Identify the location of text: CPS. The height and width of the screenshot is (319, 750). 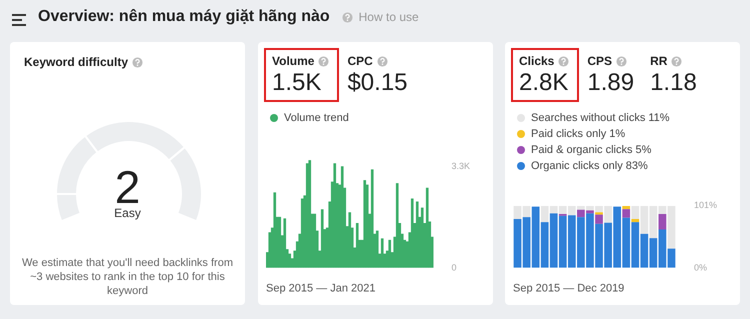
(600, 61).